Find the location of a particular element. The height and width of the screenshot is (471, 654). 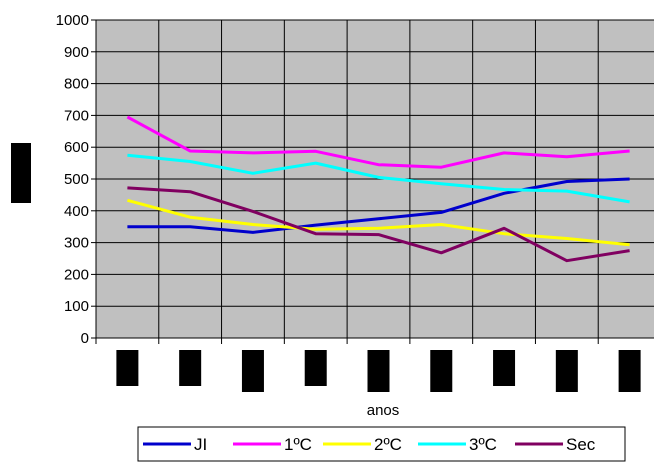

x-axis is located at coordinates (374, 364).